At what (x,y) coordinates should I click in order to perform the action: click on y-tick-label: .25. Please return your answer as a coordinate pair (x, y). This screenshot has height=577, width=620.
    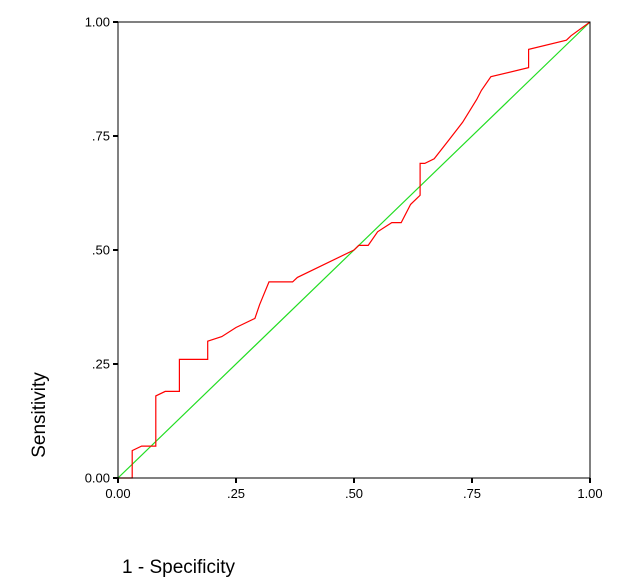
    Looking at the image, I should click on (101, 364).